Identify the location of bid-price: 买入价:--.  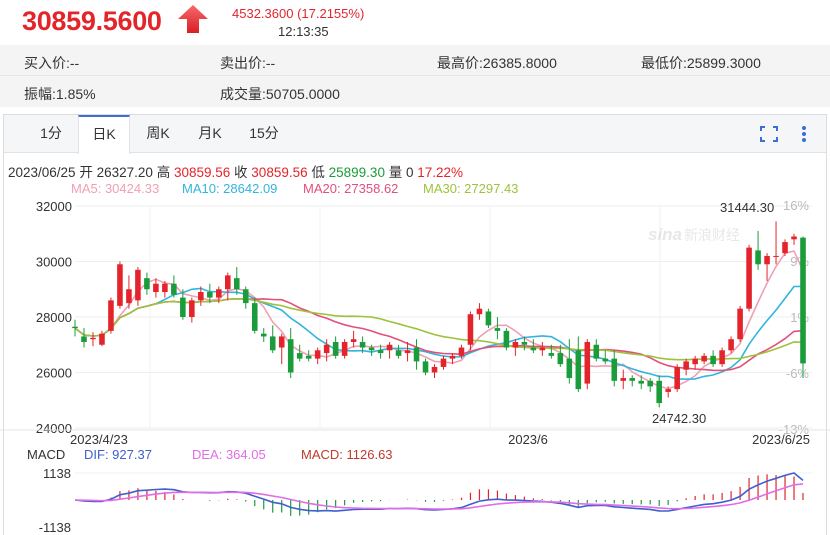
(52, 63).